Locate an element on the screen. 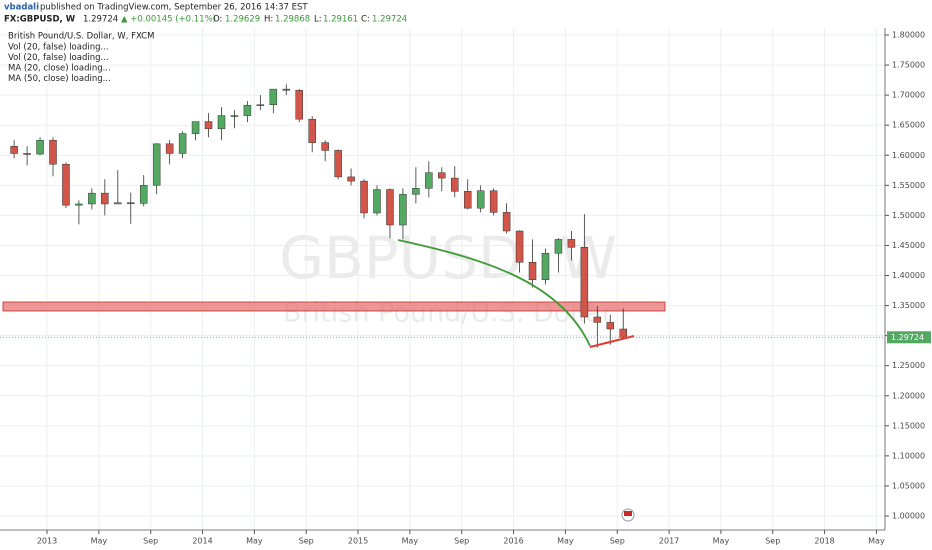  y-tick-label: 1.20000 is located at coordinates (908, 395).